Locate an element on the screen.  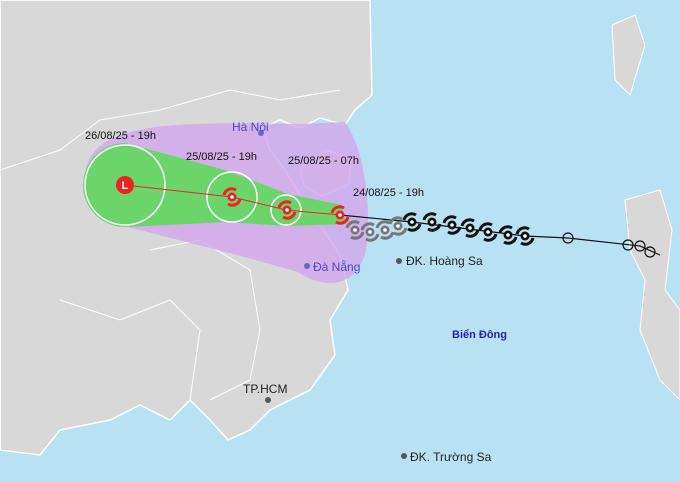
forecast-track is located at coordinates (232, 200).